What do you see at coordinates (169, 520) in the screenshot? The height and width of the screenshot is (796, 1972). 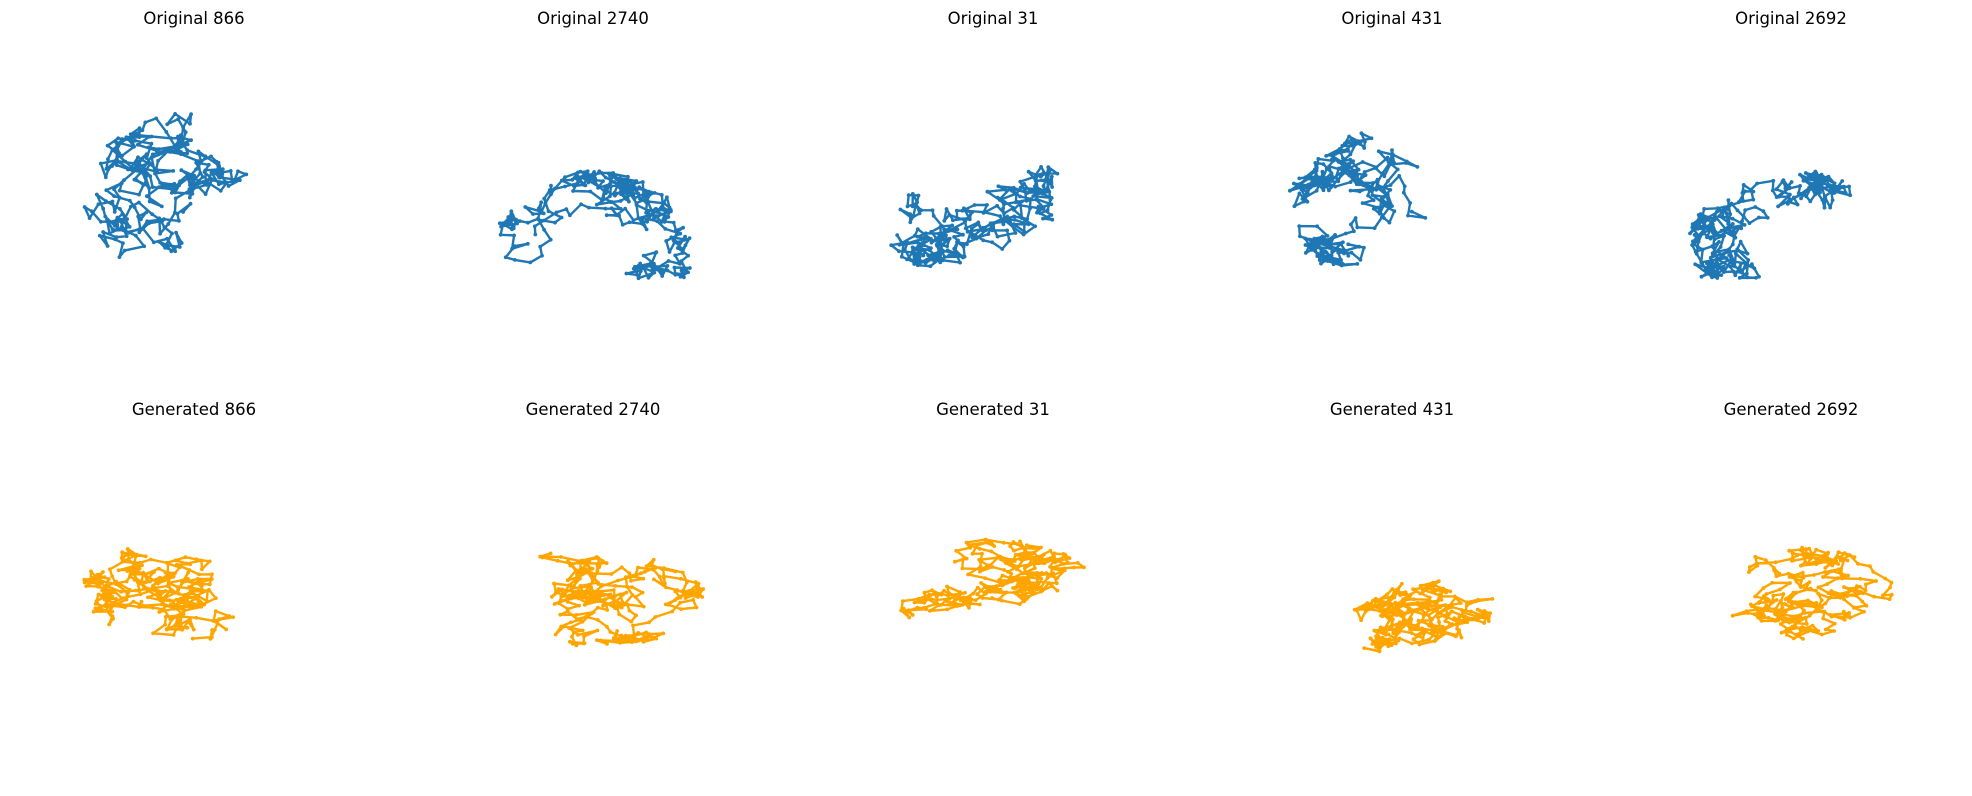 I see `panel-generated-866: Generated 866` at bounding box center [169, 520].